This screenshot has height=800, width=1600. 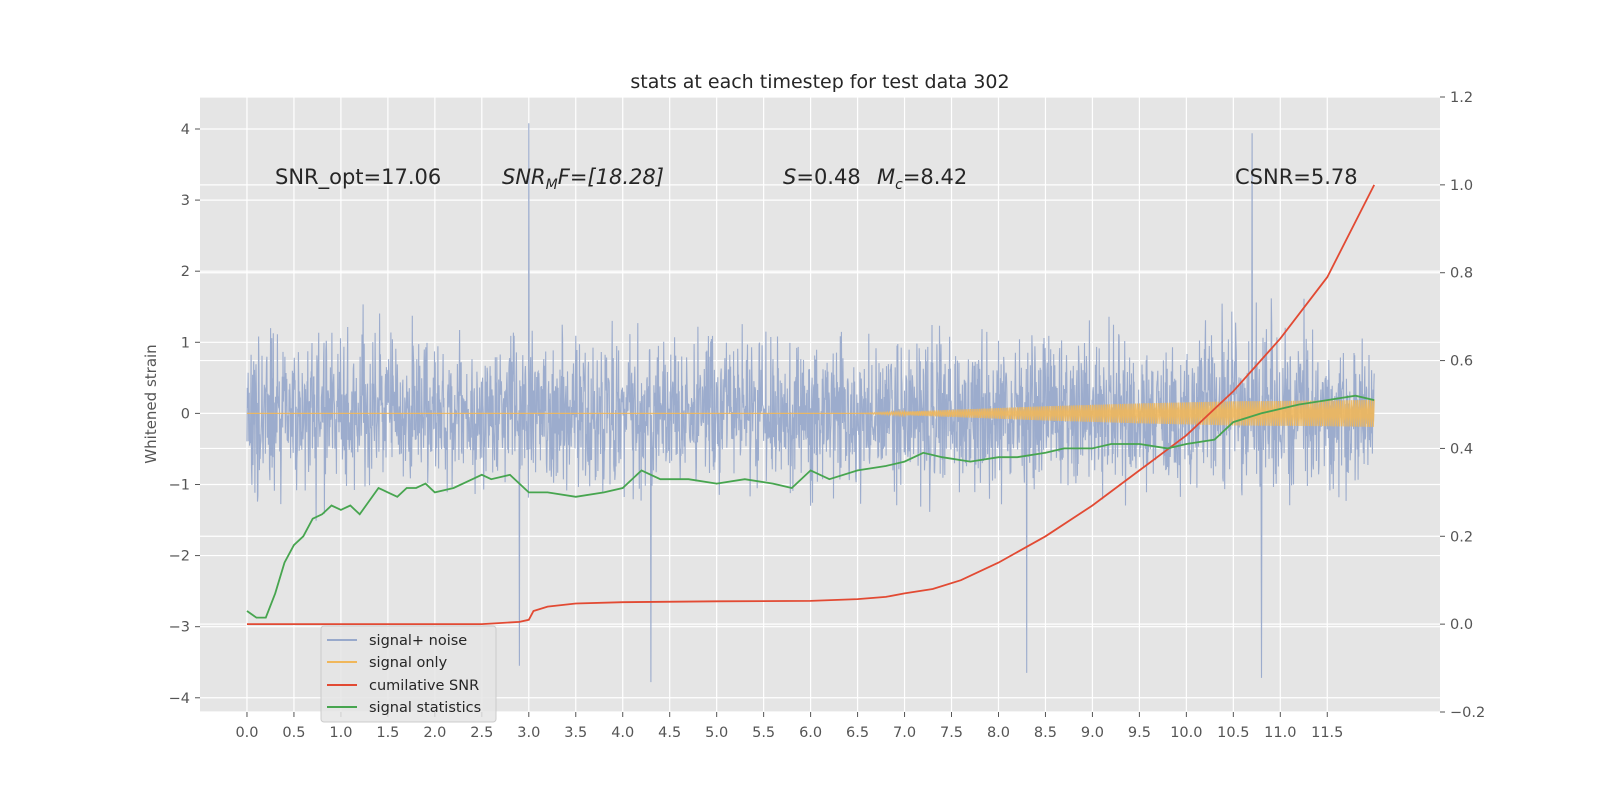 What do you see at coordinates (1280, 733) in the screenshot?
I see `x-tick-label: 11.0` at bounding box center [1280, 733].